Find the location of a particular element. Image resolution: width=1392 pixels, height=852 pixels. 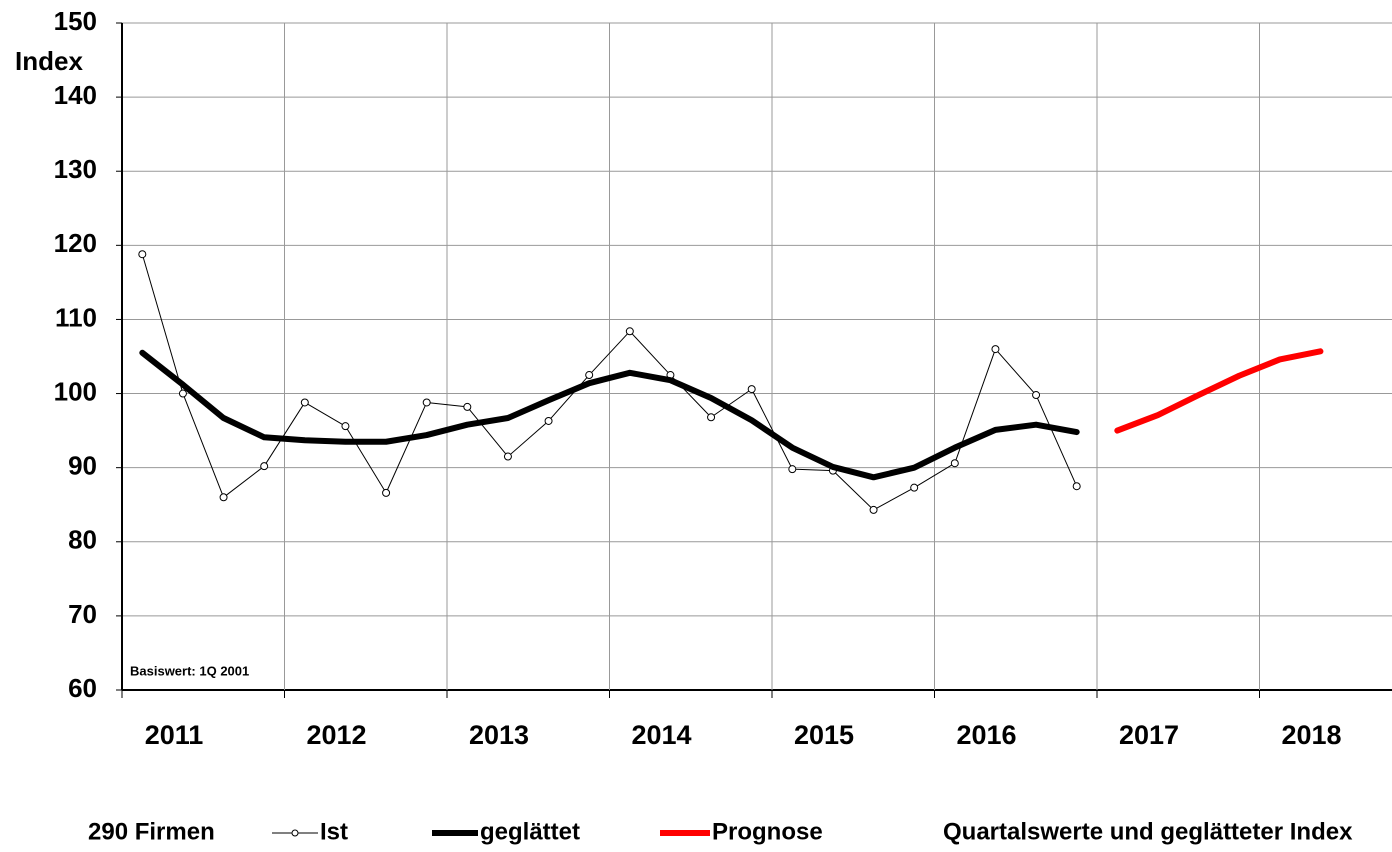

legend-label: Ist is located at coordinates (334, 831).